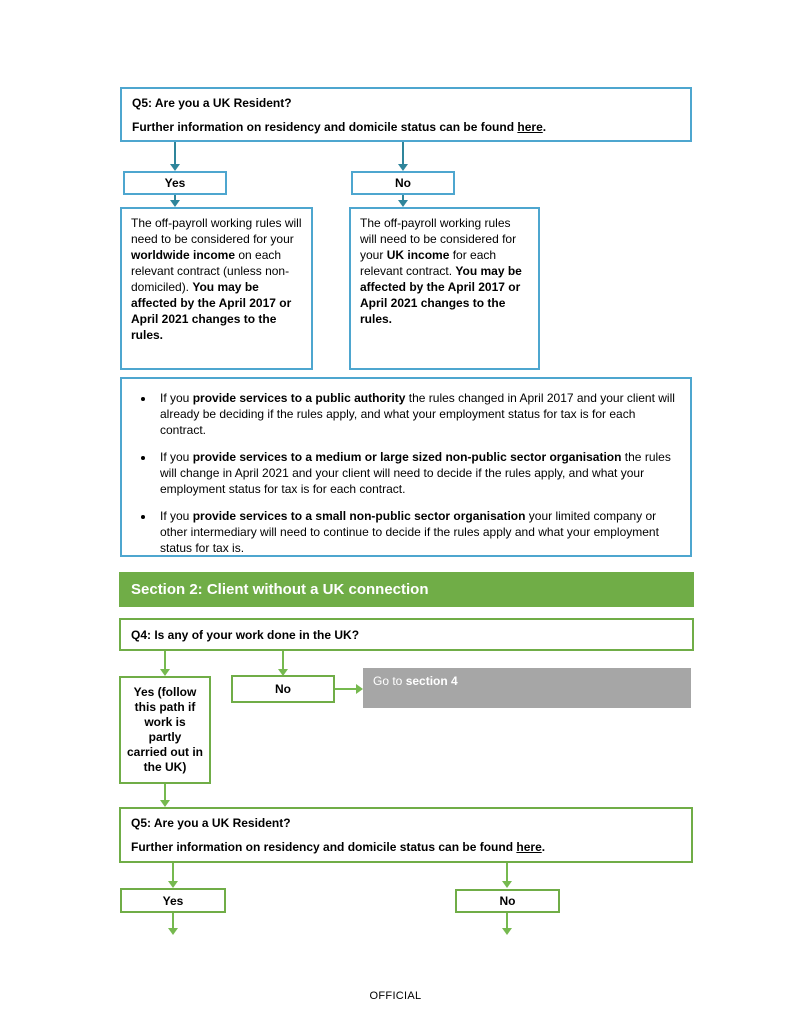 The height and width of the screenshot is (1024, 791). Describe the element at coordinates (349, 689) in the screenshot. I see `arrow-right-icon` at that location.